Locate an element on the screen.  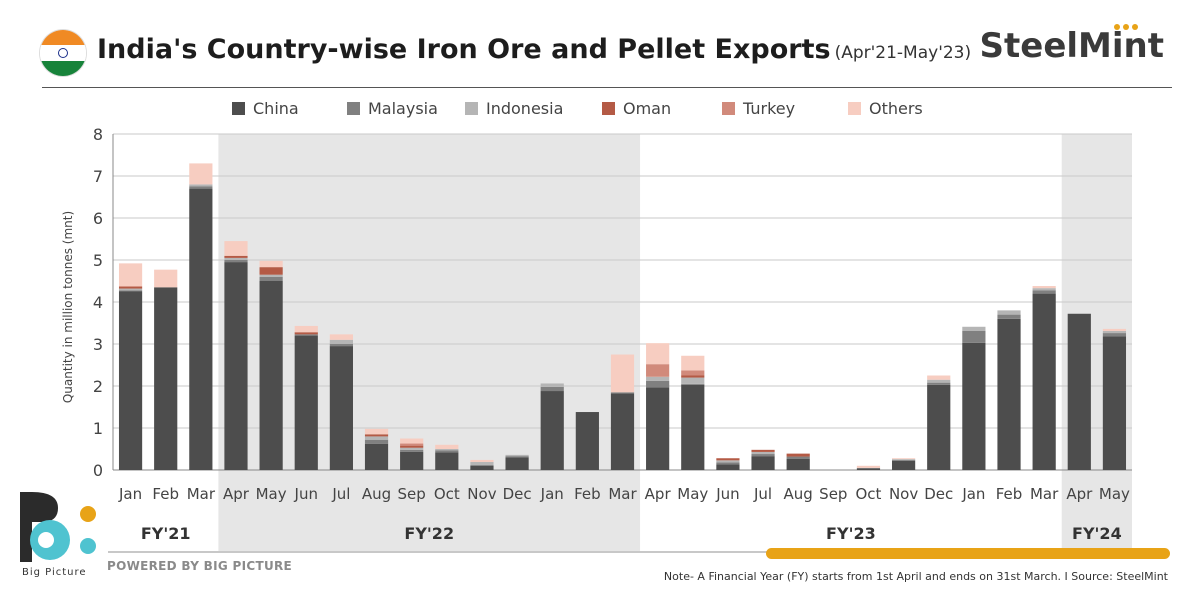
x-tick-label-14: Mar is located at coordinates (622, 494).